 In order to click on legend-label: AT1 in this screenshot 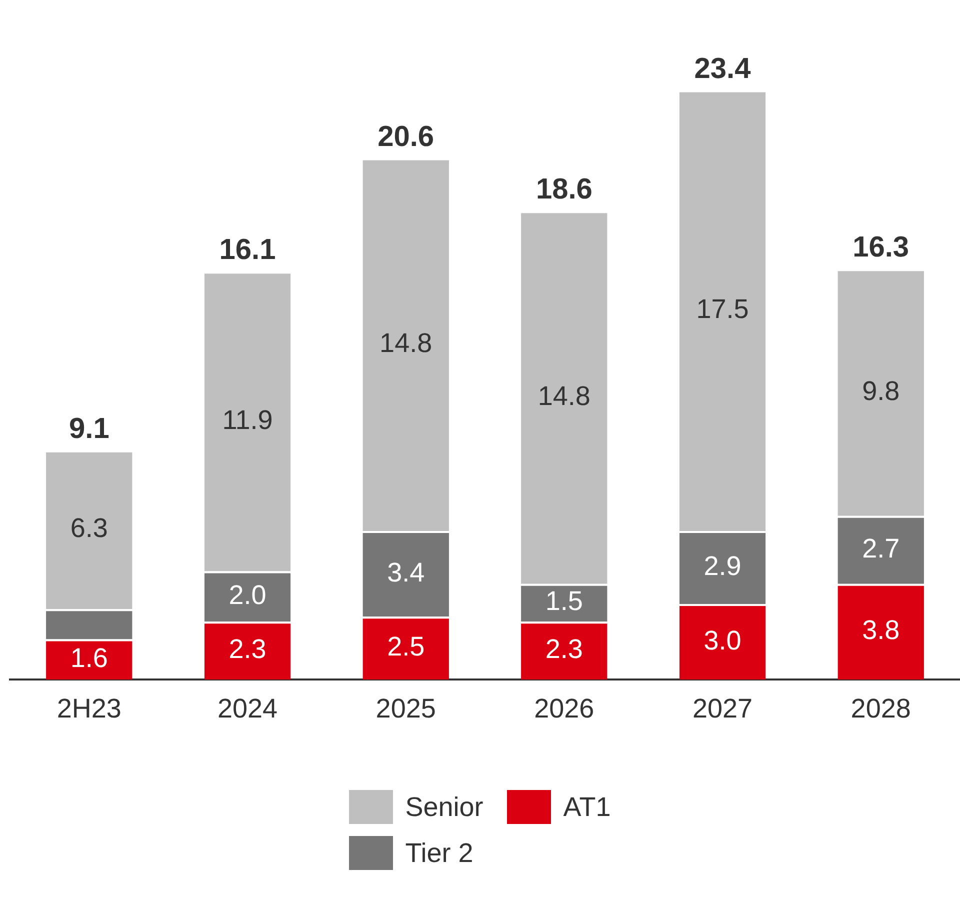, I will do `click(587, 807)`.